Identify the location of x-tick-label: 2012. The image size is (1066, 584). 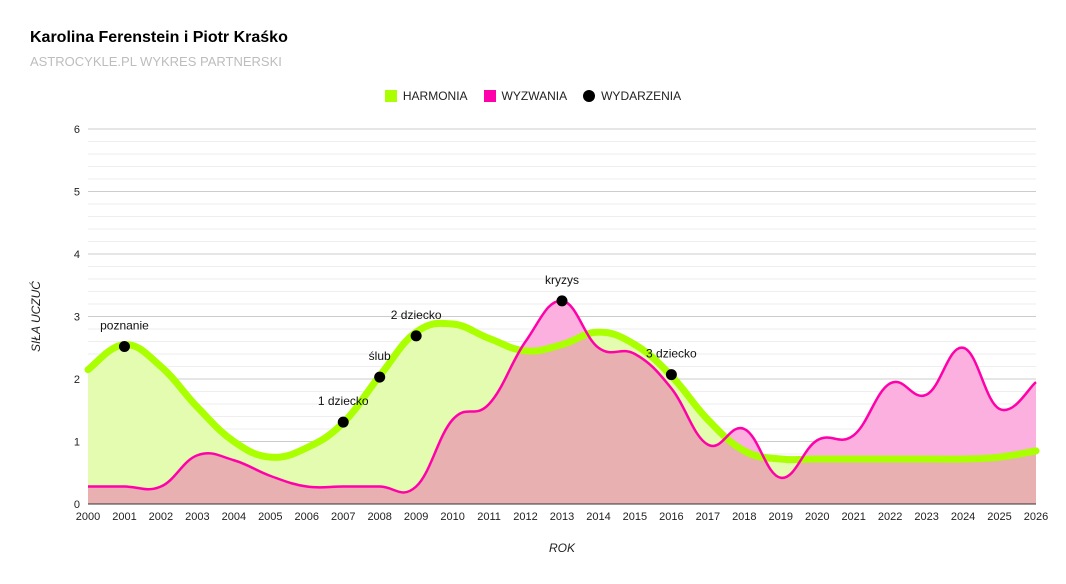
(525, 517).